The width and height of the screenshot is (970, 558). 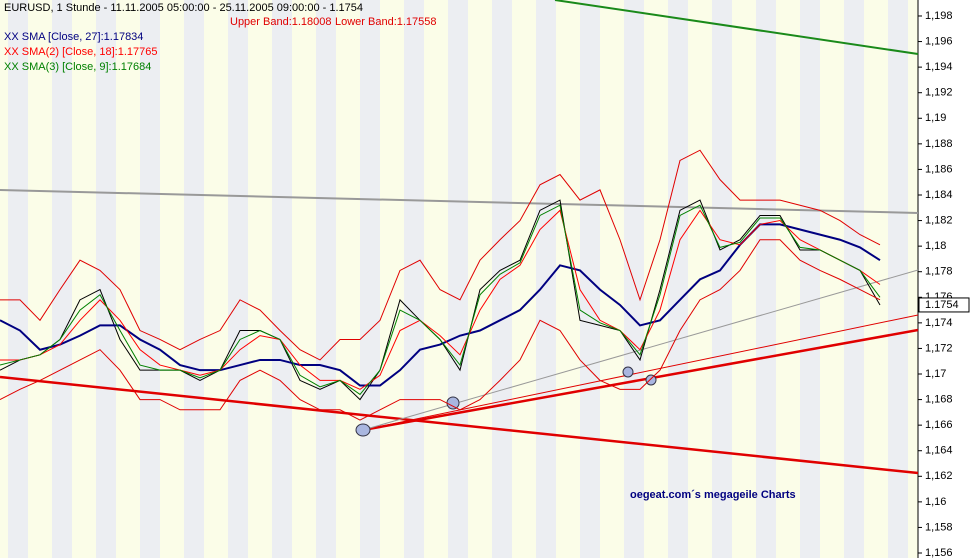 What do you see at coordinates (281, 22) in the screenshot?
I see `legend-entry: Upper Band:1.18008` at bounding box center [281, 22].